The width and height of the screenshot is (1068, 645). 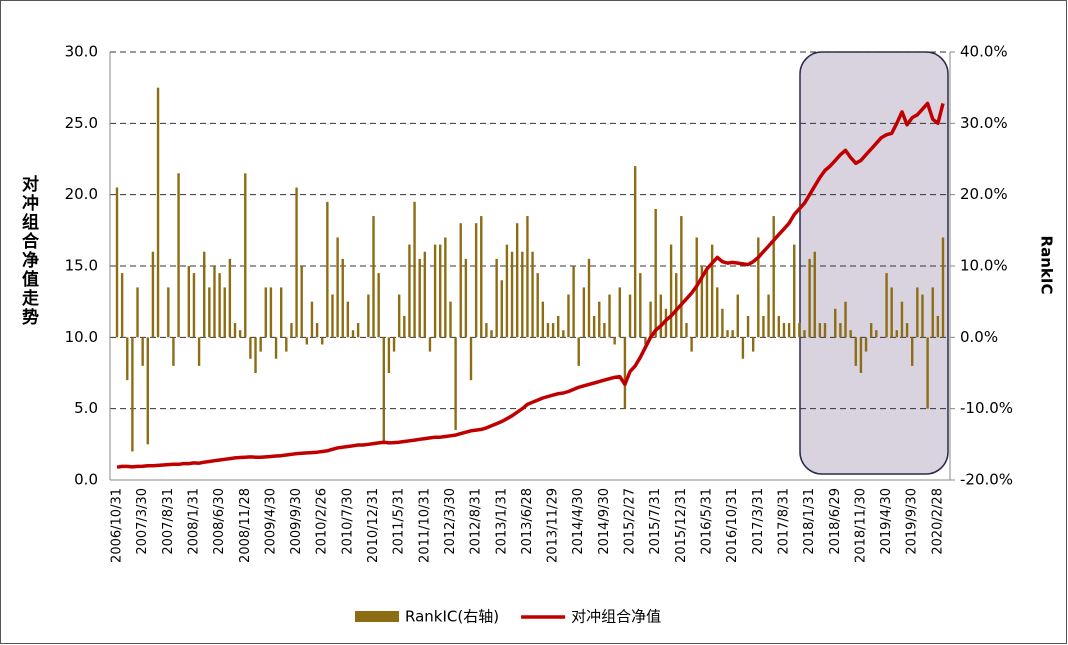 What do you see at coordinates (984, 52) in the screenshot?
I see `y2-tick-label: 40.0%` at bounding box center [984, 52].